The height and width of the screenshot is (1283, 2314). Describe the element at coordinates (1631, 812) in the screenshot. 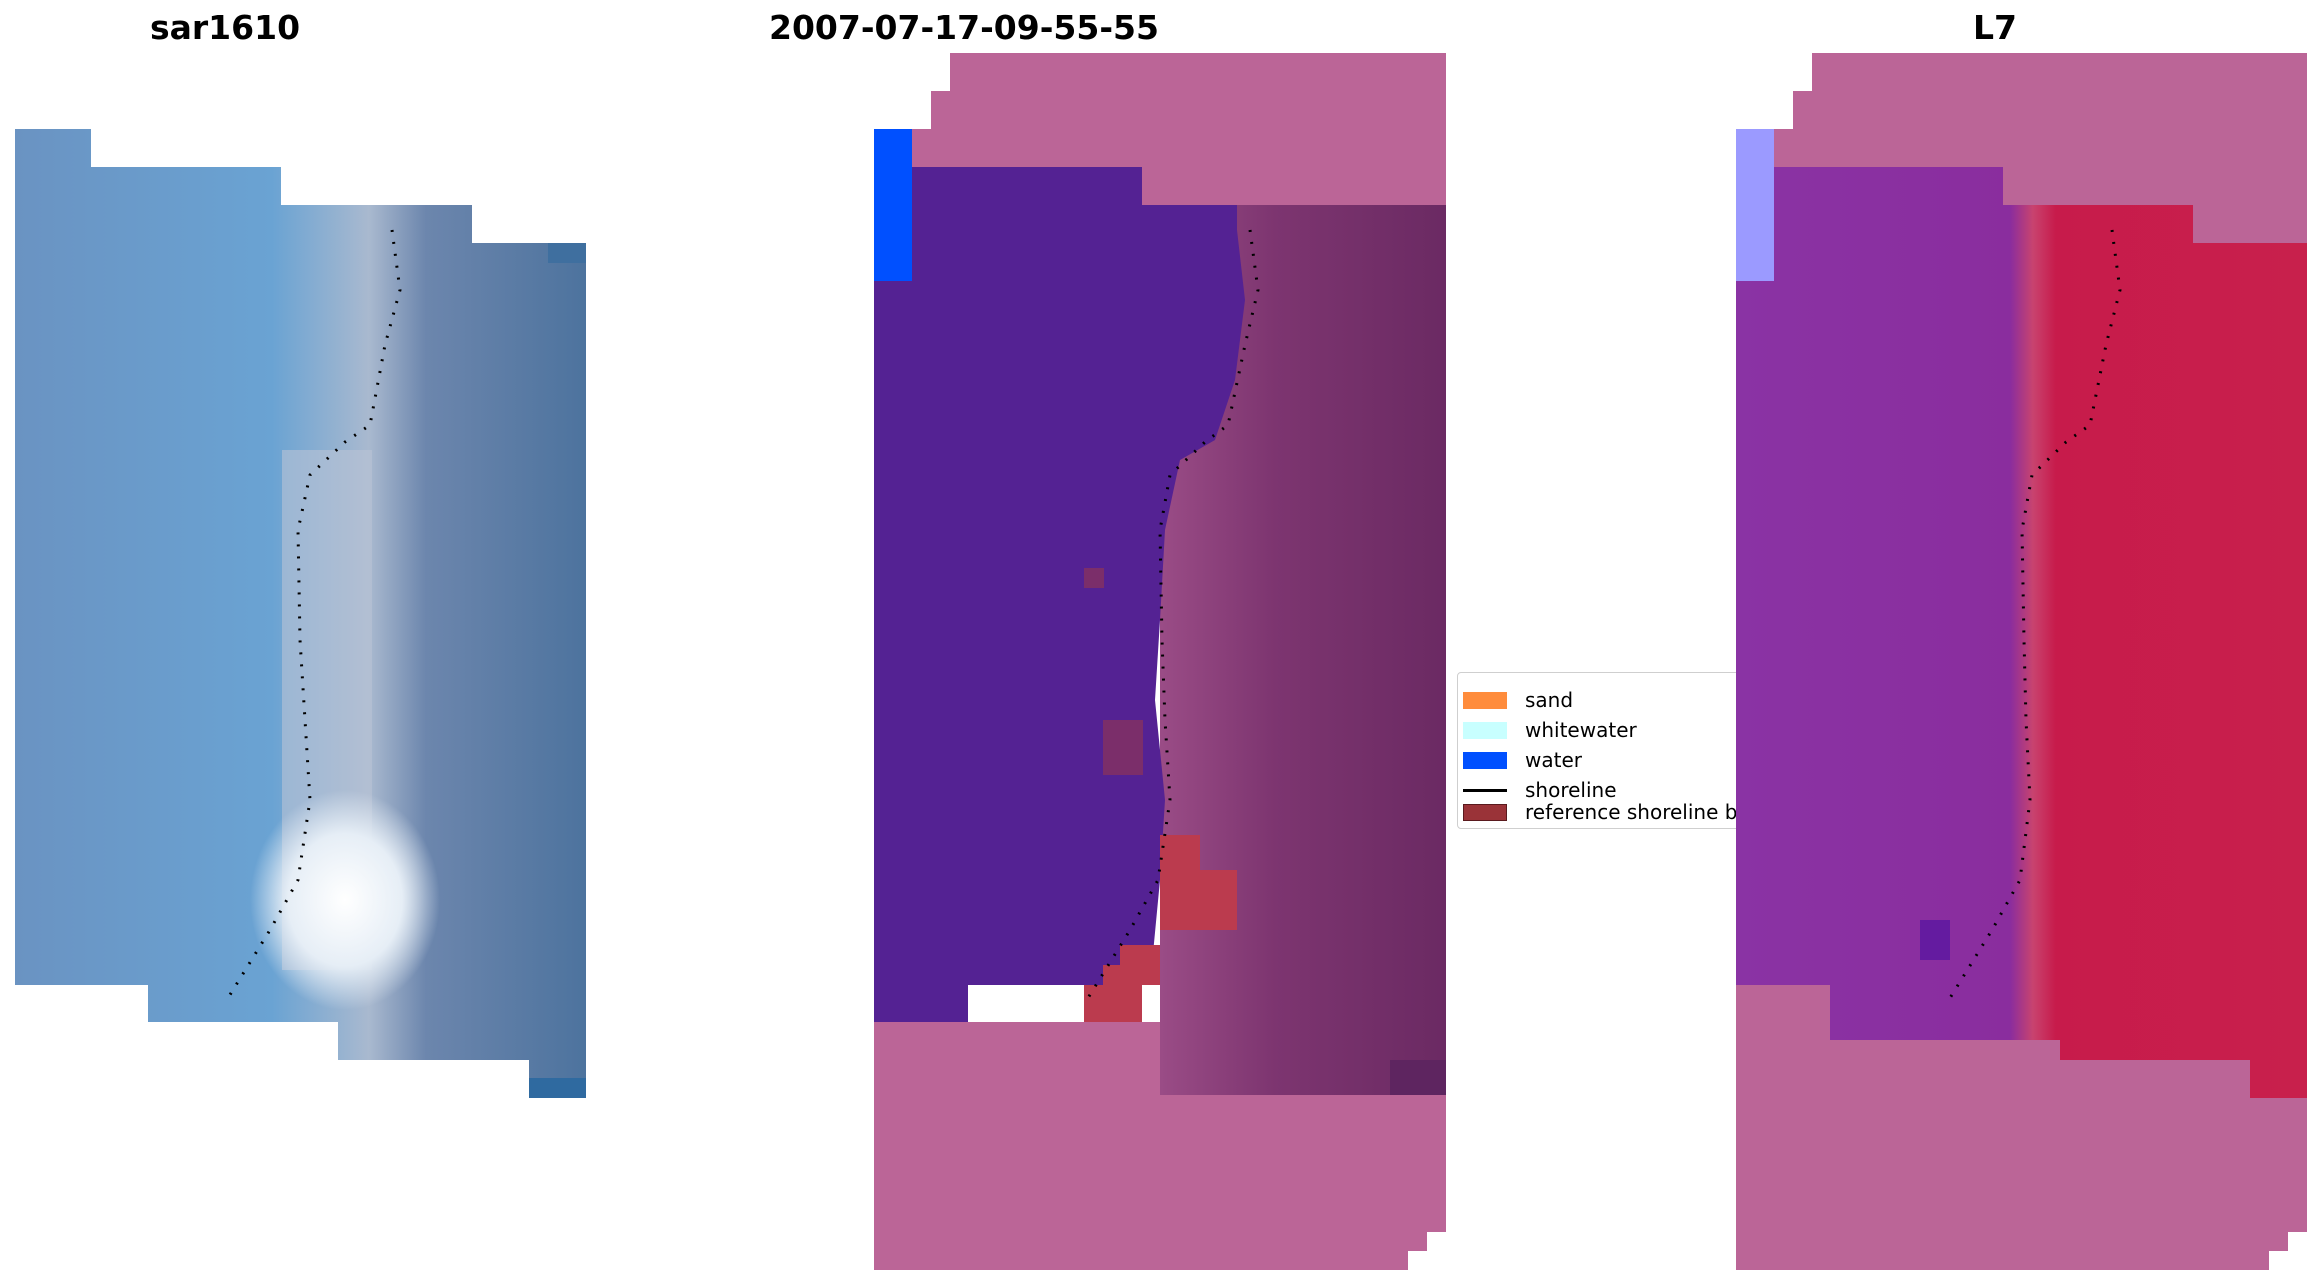

I see `legend-label-reference-shoreline: reference shoreline b` at that location.